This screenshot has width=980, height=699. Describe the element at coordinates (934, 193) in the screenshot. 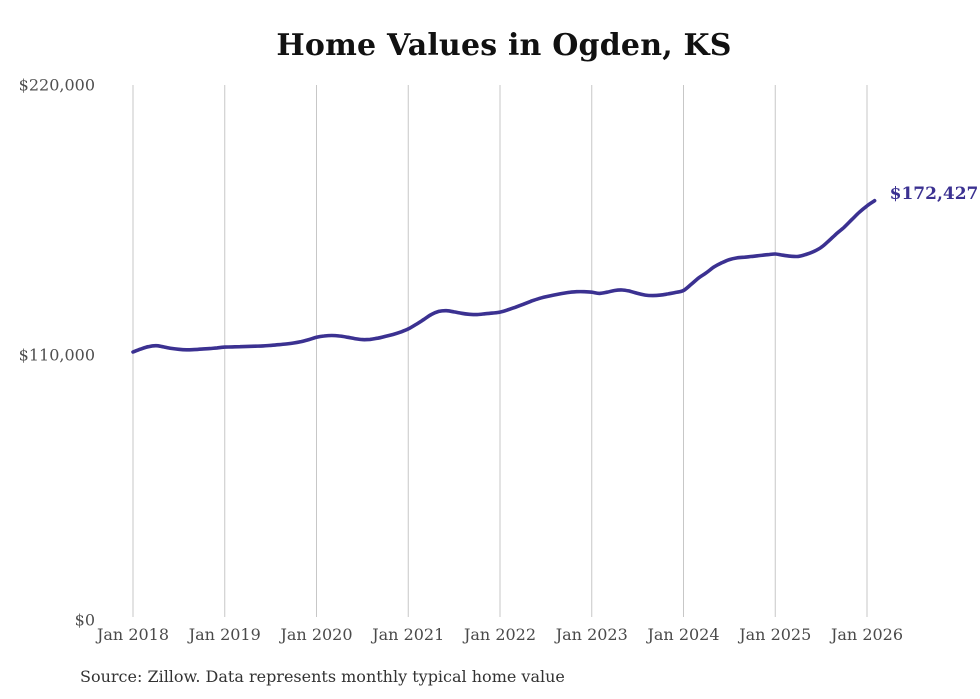

I see `latest-value-label: $172,427` at that location.